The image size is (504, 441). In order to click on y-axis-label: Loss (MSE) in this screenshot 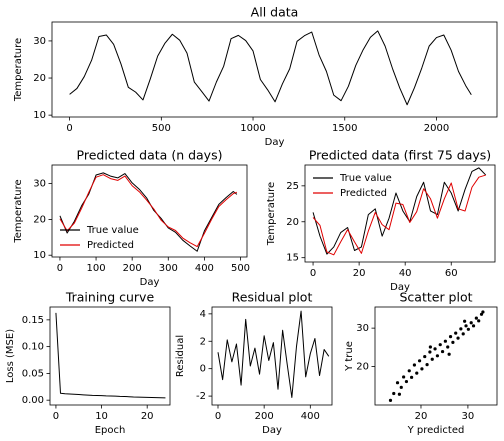, I will do `click(10, 356)`.